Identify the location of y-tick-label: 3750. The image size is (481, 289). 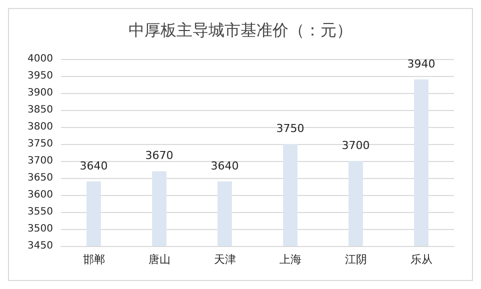
(40, 144).